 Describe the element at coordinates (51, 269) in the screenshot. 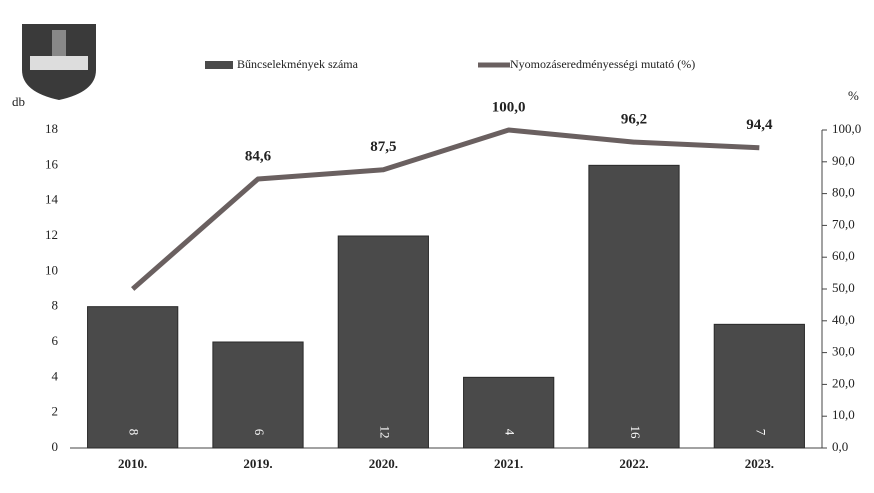

I see `y-tick-label: 10` at that location.